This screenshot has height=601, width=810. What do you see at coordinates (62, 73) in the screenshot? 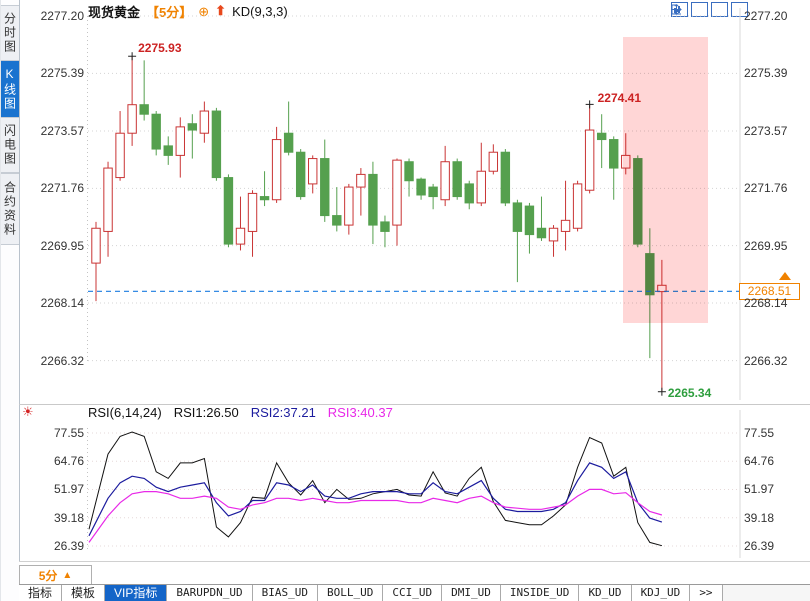
I see `main-axis-label-left: 2275.39` at bounding box center [62, 73].